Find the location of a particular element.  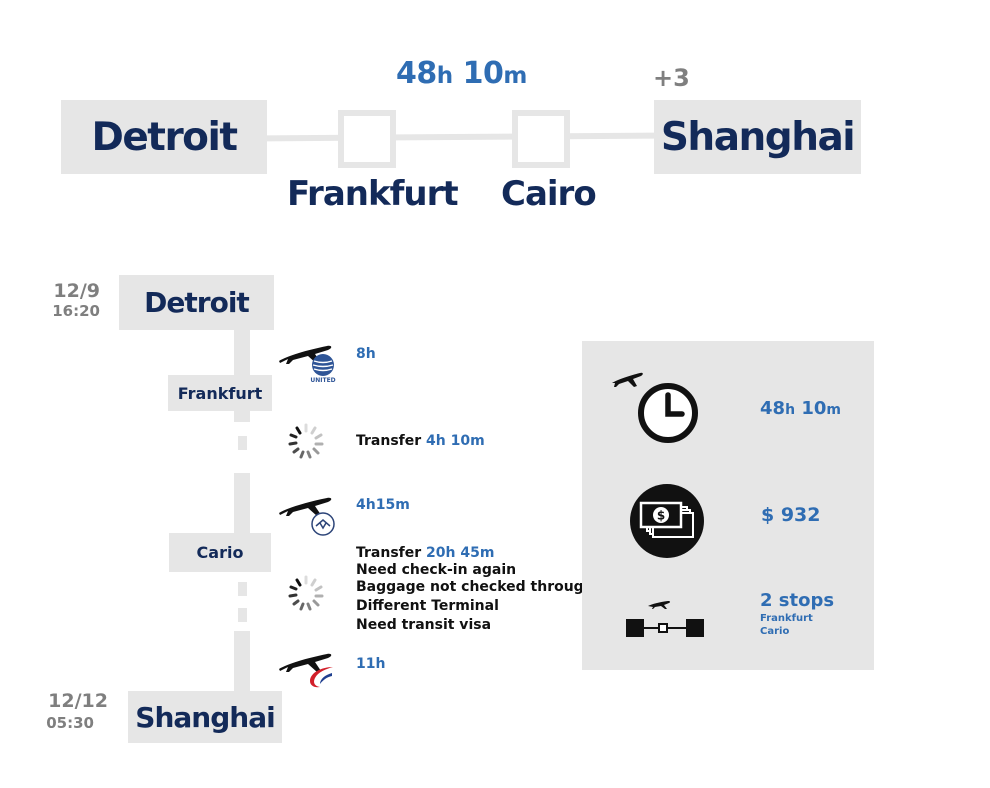

transfer2-duration: 20h 45m is located at coordinates (460, 553).